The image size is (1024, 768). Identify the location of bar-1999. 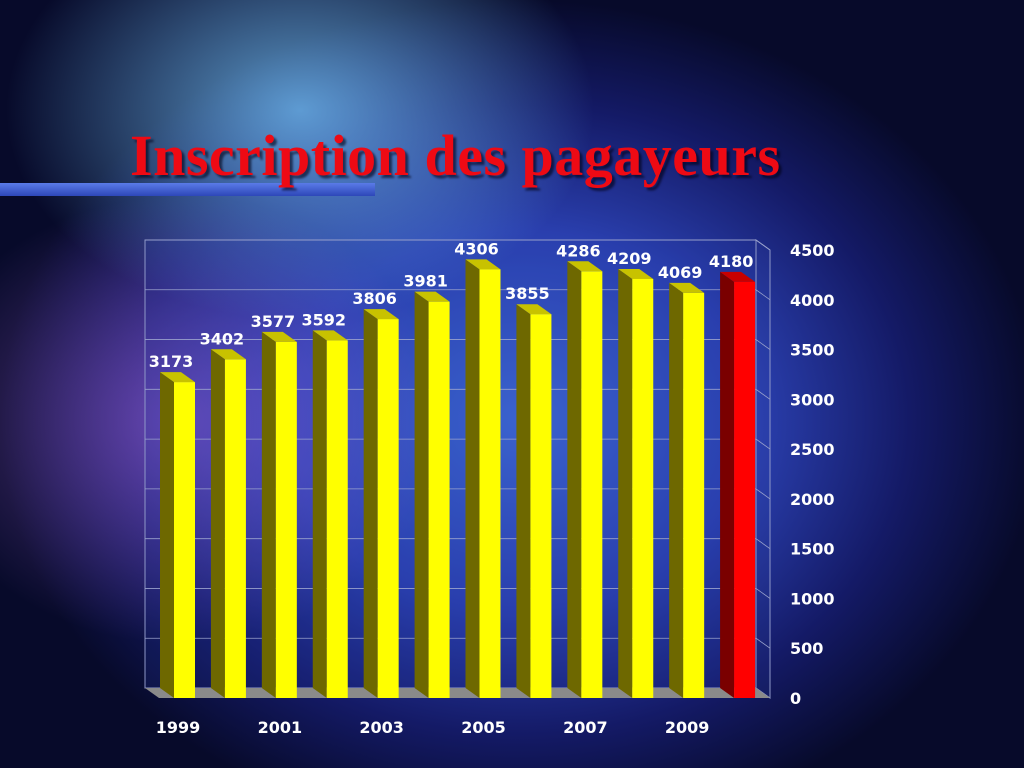
(177, 535).